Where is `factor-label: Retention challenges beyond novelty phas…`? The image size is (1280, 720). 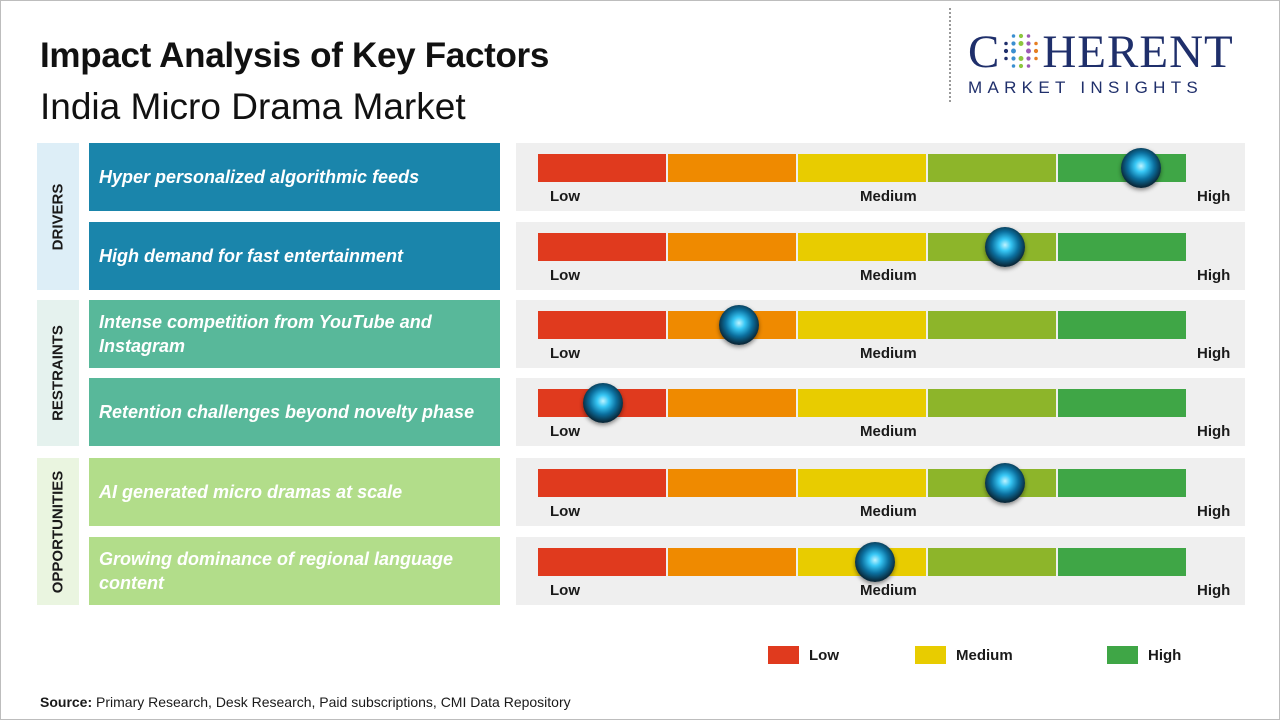 factor-label: Retention challenges beyond novelty phas… is located at coordinates (294, 412).